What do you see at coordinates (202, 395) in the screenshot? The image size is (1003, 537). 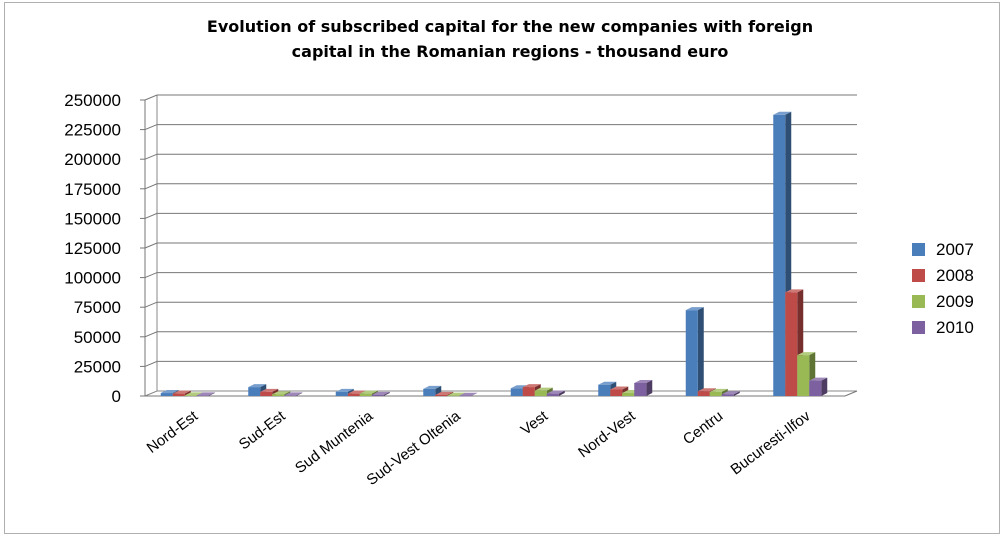 I see `bar-2010-Nord-Est` at bounding box center [202, 395].